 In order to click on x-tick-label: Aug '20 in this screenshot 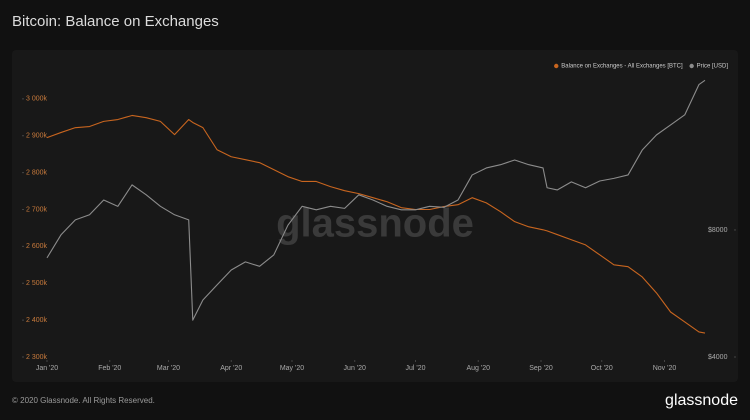, I will do `click(478, 368)`.